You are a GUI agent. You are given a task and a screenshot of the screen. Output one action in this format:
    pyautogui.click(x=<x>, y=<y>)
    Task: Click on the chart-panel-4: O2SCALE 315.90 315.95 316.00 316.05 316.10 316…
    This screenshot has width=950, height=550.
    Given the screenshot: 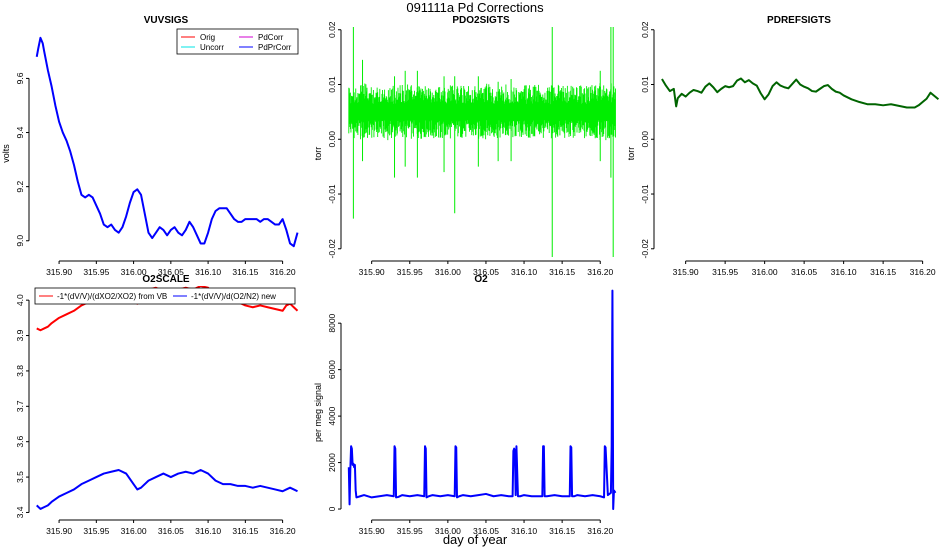 What is the action you would take?
    pyautogui.click(x=157, y=405)
    